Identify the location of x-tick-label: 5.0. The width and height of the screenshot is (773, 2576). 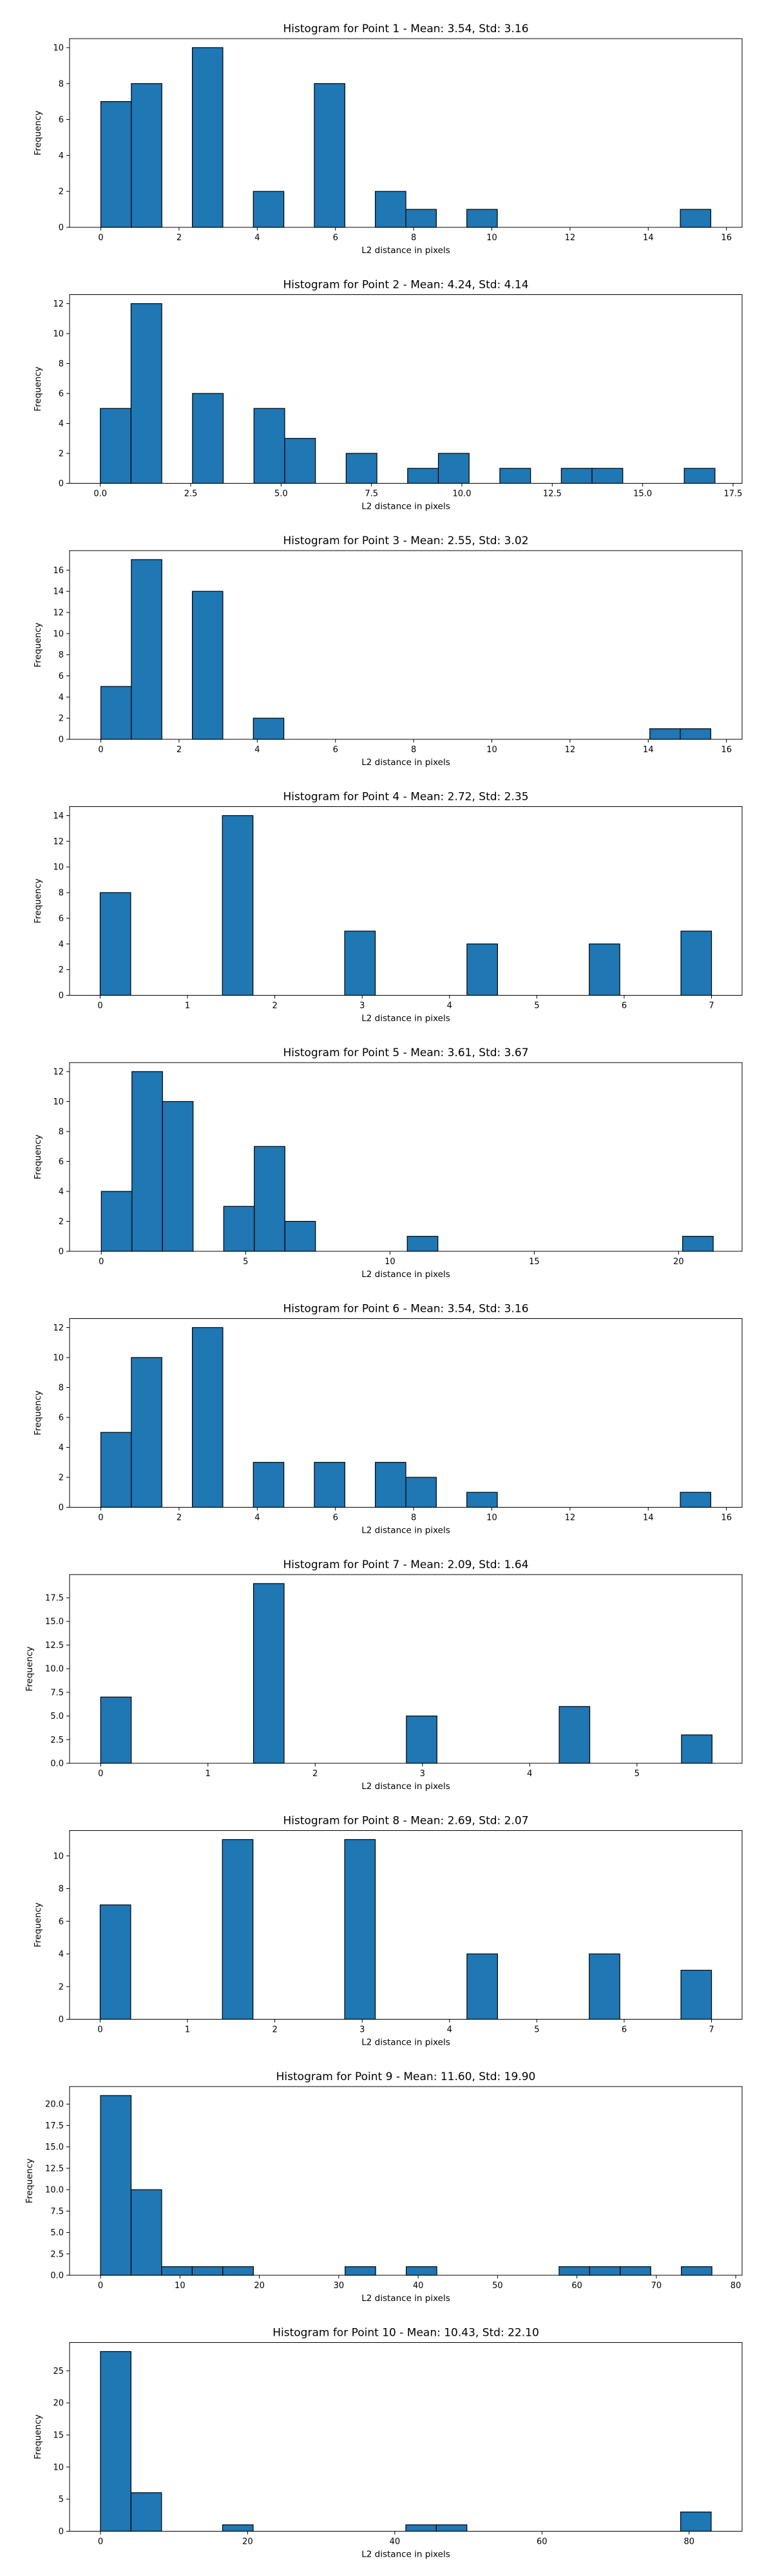
(281, 494).